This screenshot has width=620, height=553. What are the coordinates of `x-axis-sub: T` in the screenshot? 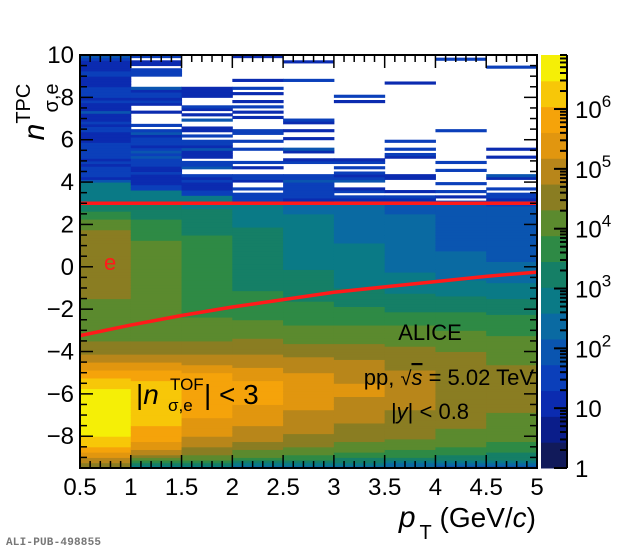 It's located at (426, 533).